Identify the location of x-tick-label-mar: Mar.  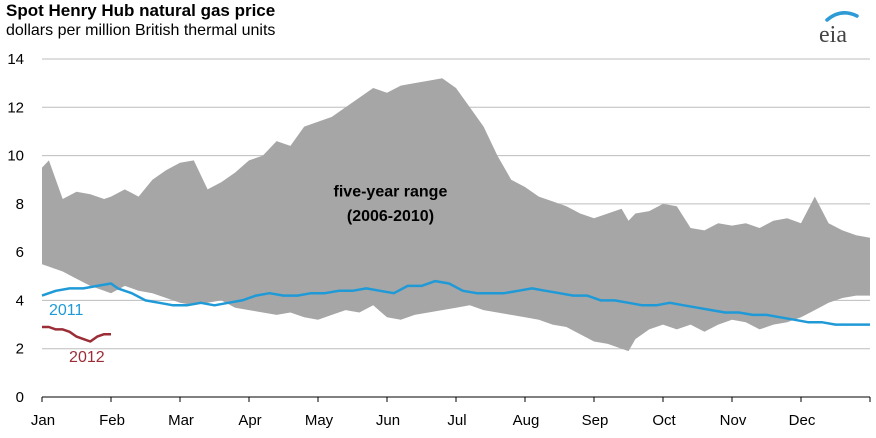
(181, 420).